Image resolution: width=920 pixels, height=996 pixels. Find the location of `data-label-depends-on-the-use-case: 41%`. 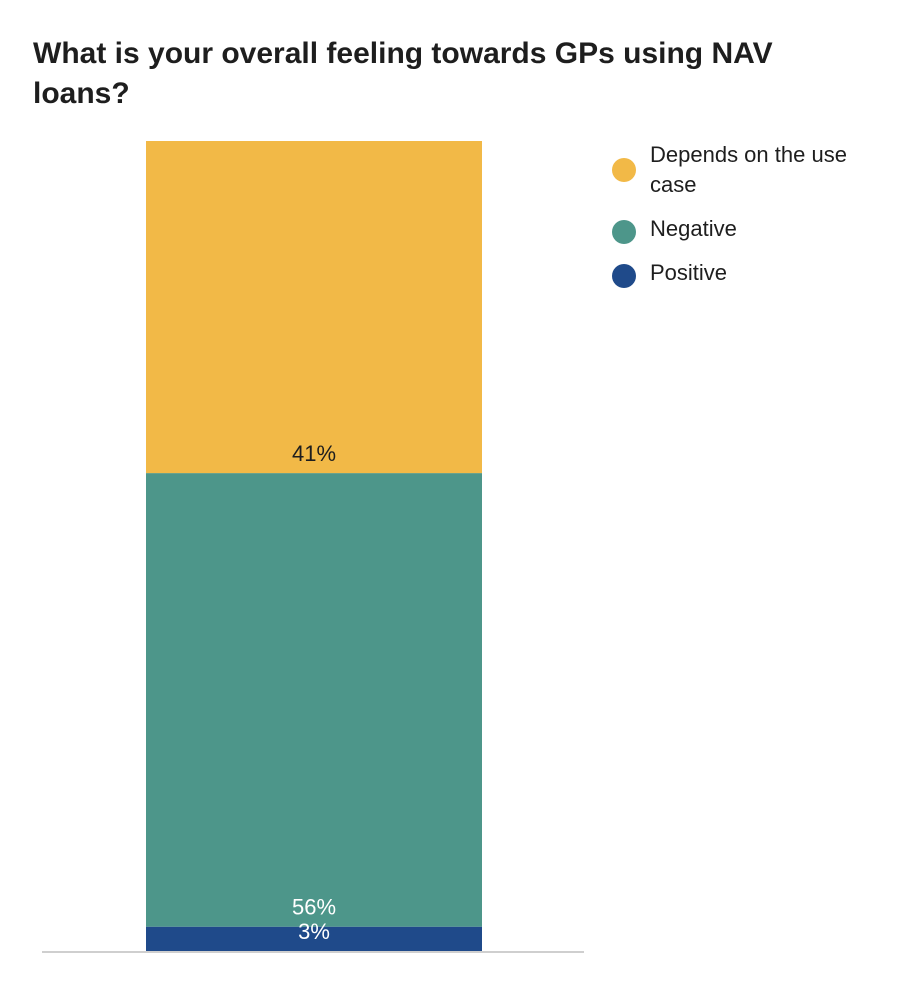

data-label-depends-on-the-use-case: 41% is located at coordinates (314, 453).